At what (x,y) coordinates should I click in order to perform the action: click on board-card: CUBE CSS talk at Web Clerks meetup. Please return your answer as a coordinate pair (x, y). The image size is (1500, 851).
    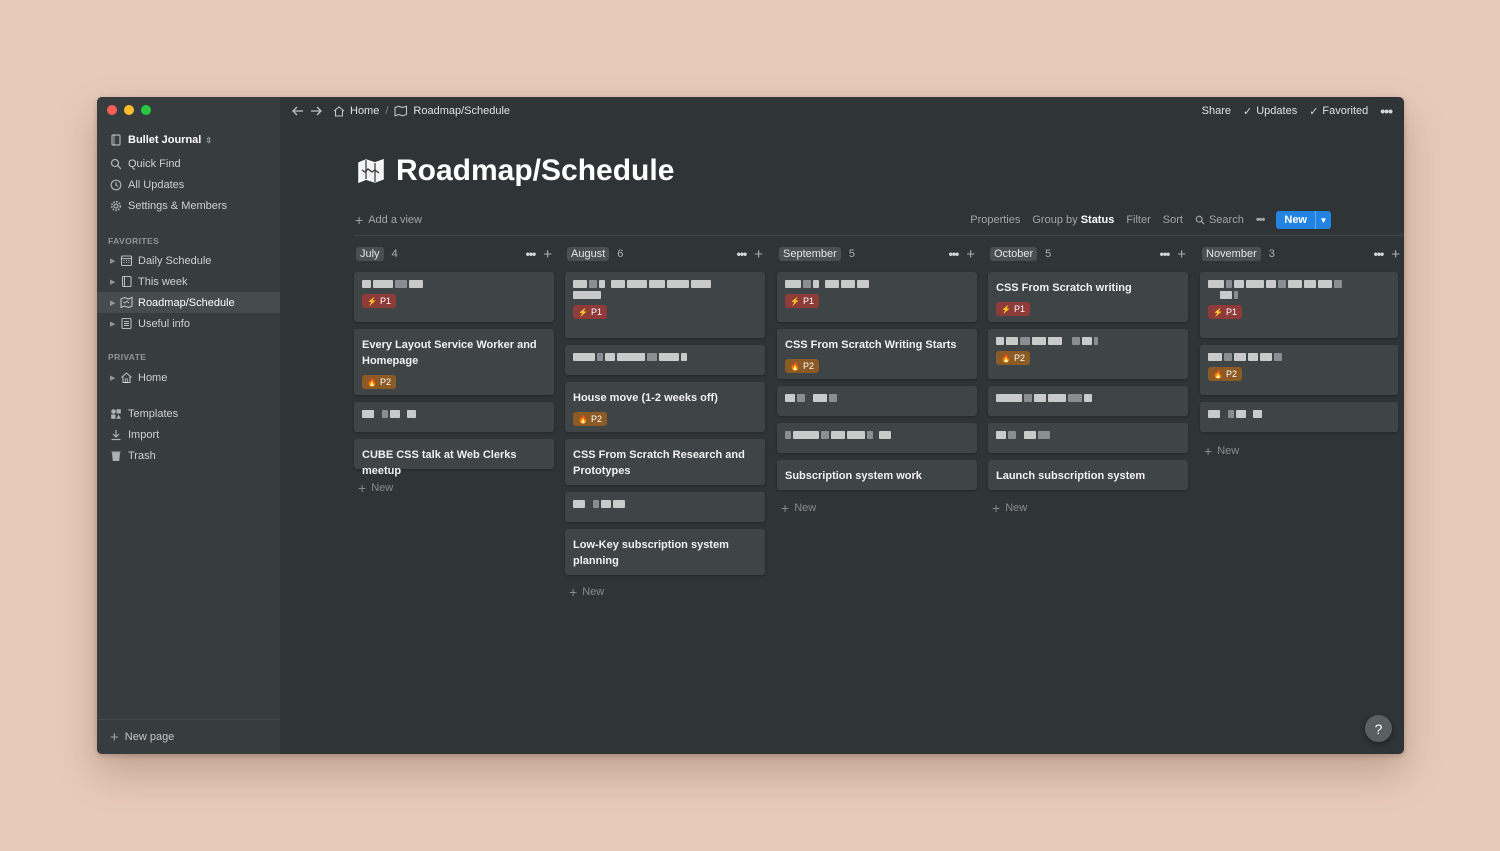
    Looking at the image, I should click on (454, 458).